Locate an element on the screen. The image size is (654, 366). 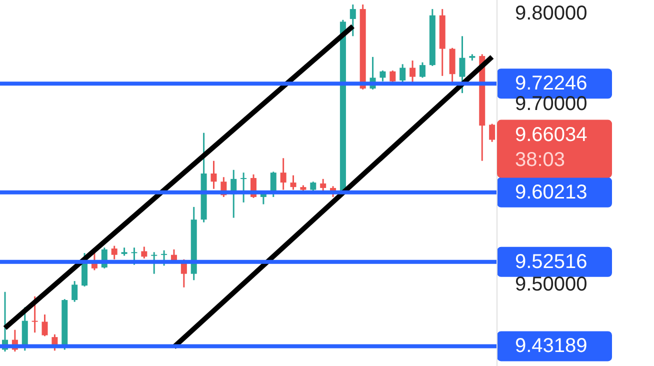
text: 38:03 is located at coordinates (540, 159).